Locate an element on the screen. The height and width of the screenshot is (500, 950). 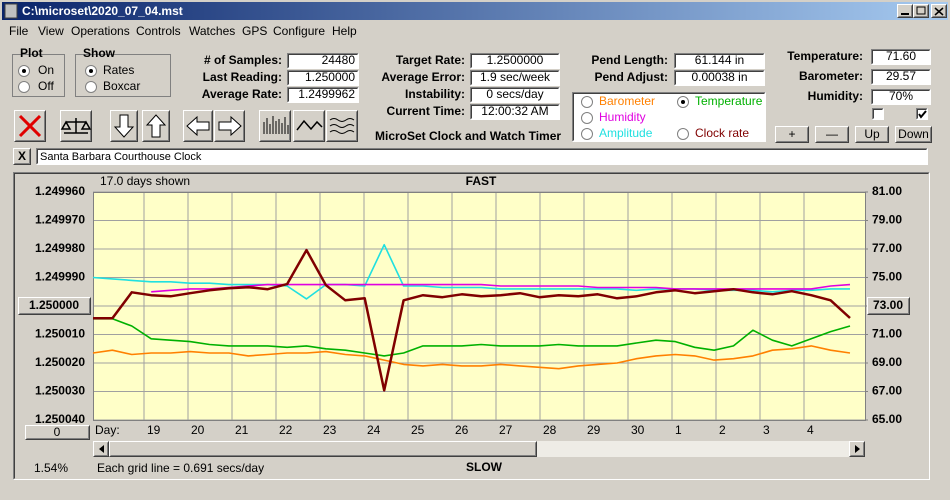
menu-item: Help is located at coordinates (344, 31).